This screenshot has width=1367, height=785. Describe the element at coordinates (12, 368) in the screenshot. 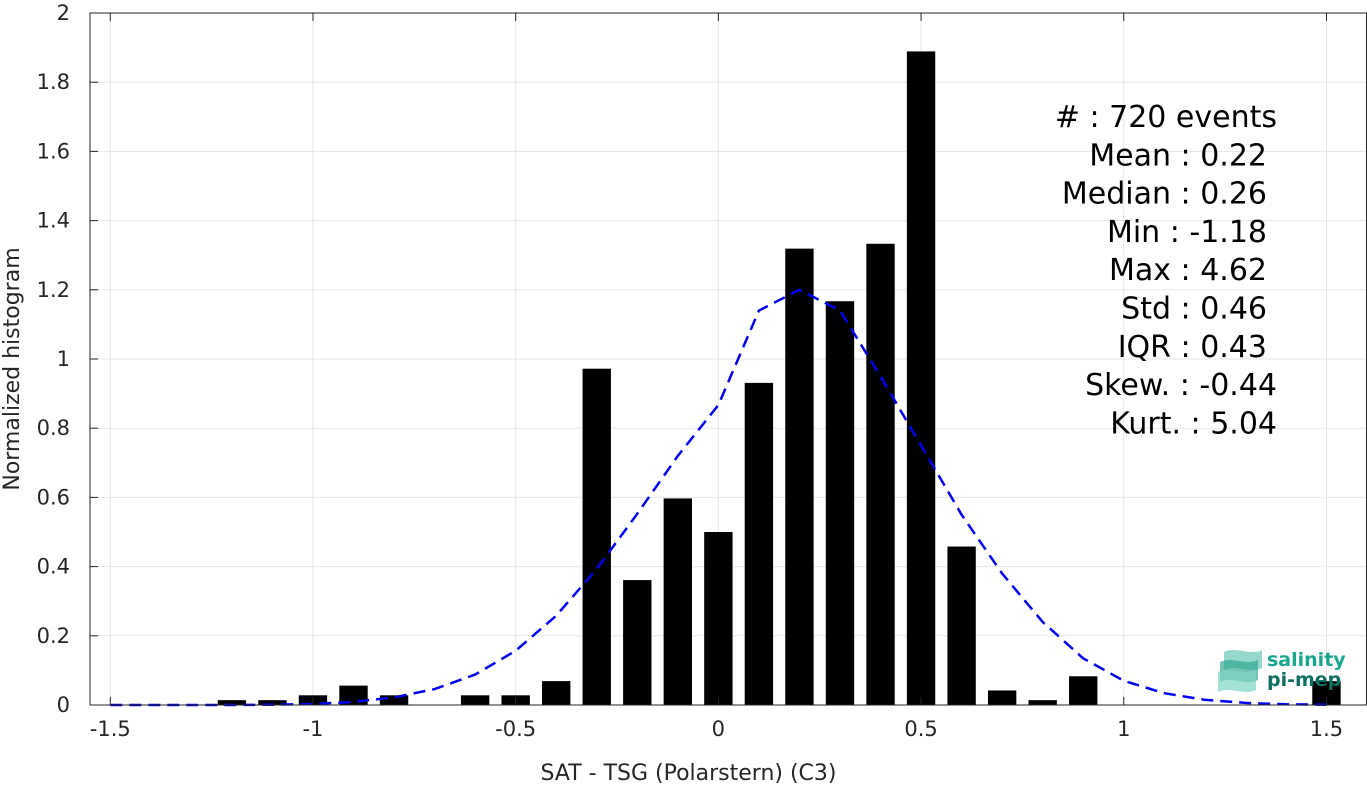

I see `y-axis-title: Normalized histogram` at that location.